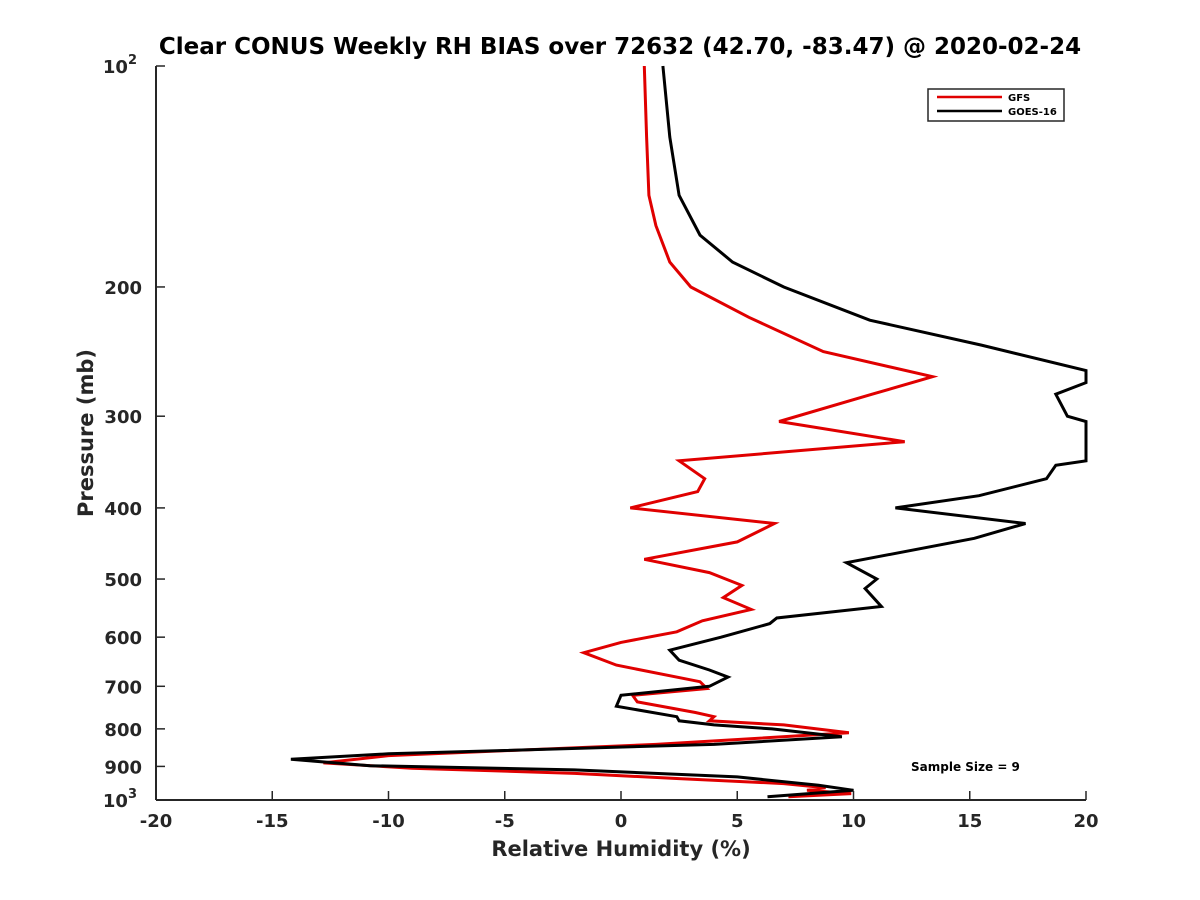 This screenshot has width=1200, height=900. What do you see at coordinates (134, 432) in the screenshot?
I see `y-axis-ticks: 10² 200 300 400 500 600 700 800 900 10³` at bounding box center [134, 432].